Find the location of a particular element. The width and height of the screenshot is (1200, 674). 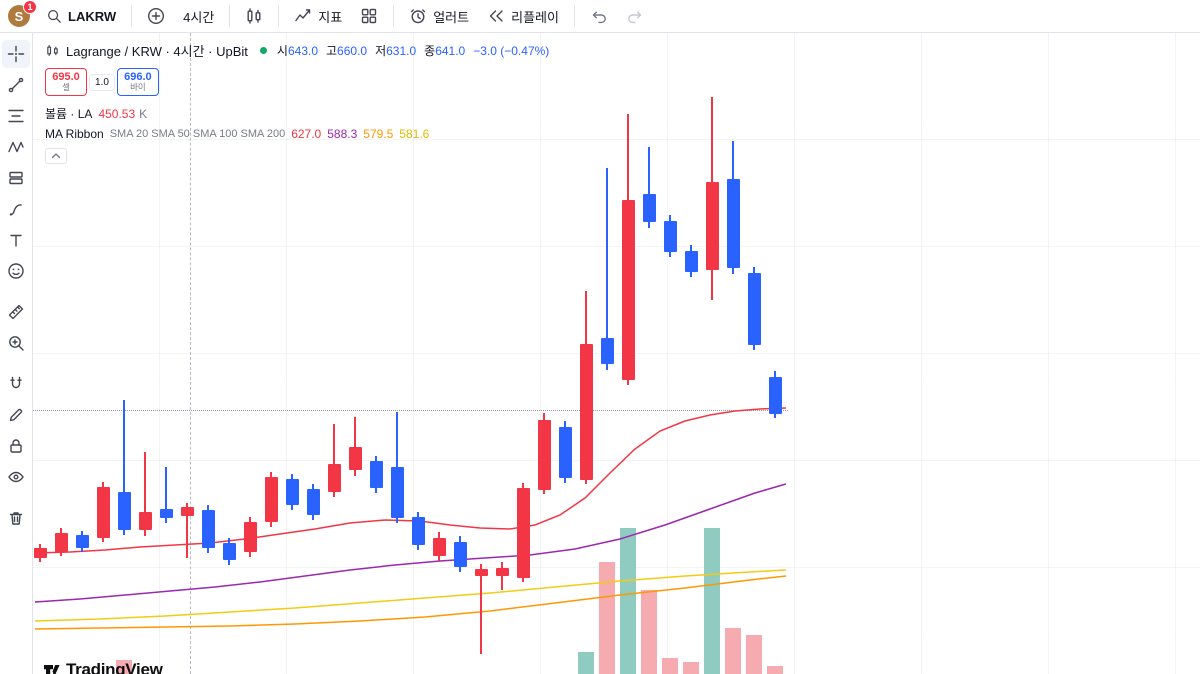

interval-button: 4시간 is located at coordinates (198, 16).